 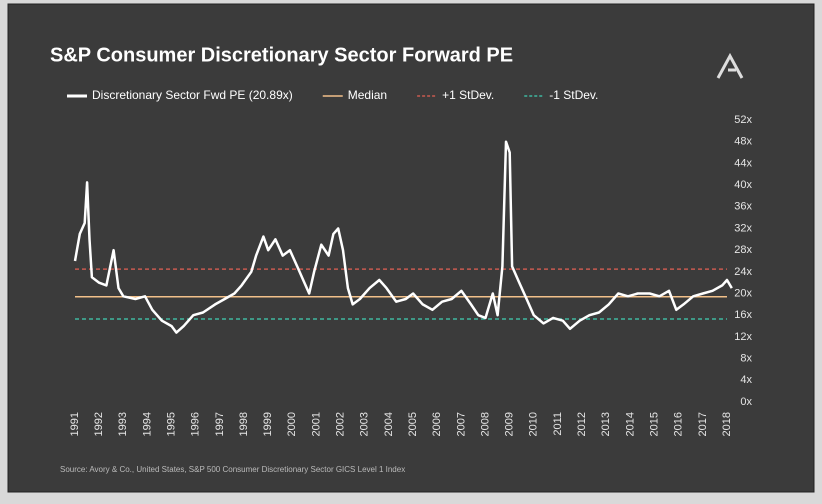 I want to click on x-tick-label: 2015, so click(x=654, y=424).